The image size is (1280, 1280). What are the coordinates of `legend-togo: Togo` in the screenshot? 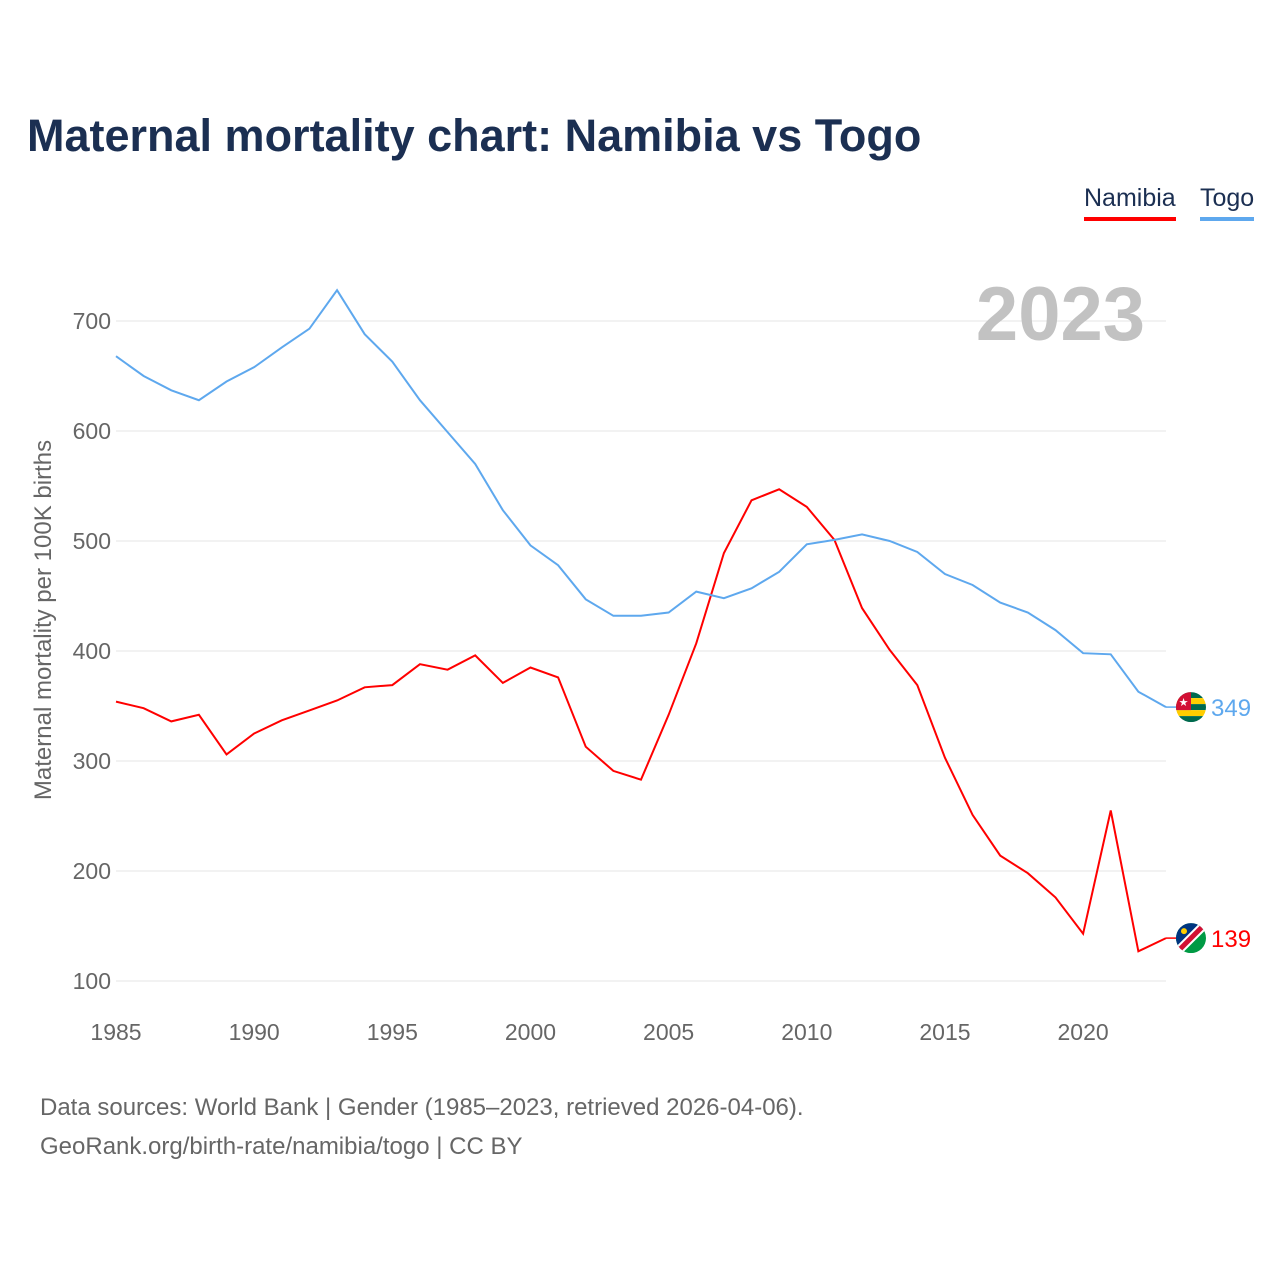 It's located at (1227, 202).